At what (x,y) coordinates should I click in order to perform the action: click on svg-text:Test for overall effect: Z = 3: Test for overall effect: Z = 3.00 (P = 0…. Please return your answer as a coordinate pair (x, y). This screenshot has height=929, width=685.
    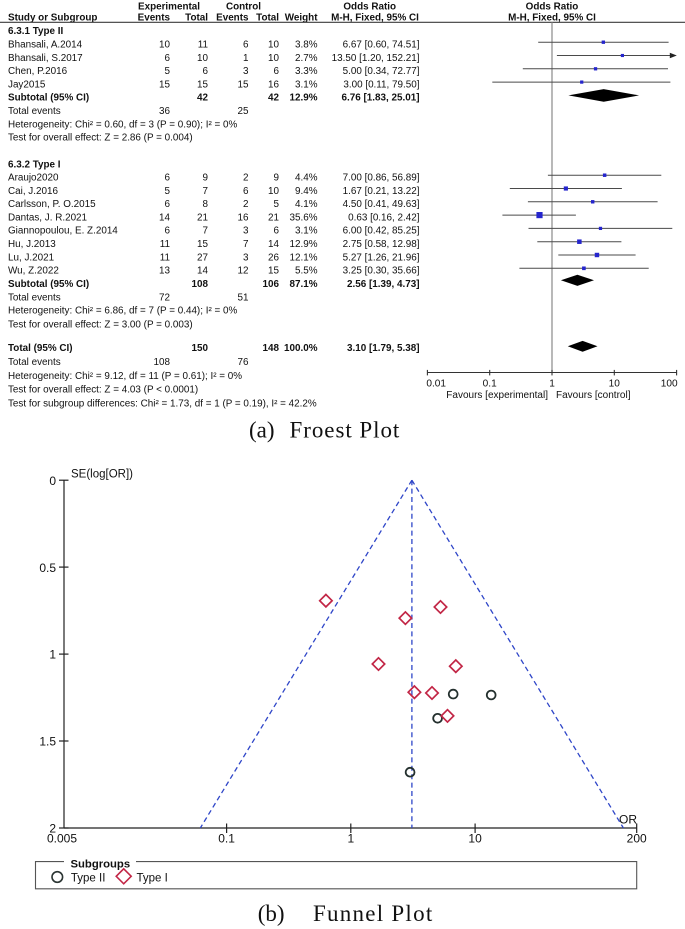
    Looking at the image, I should click on (100, 324).